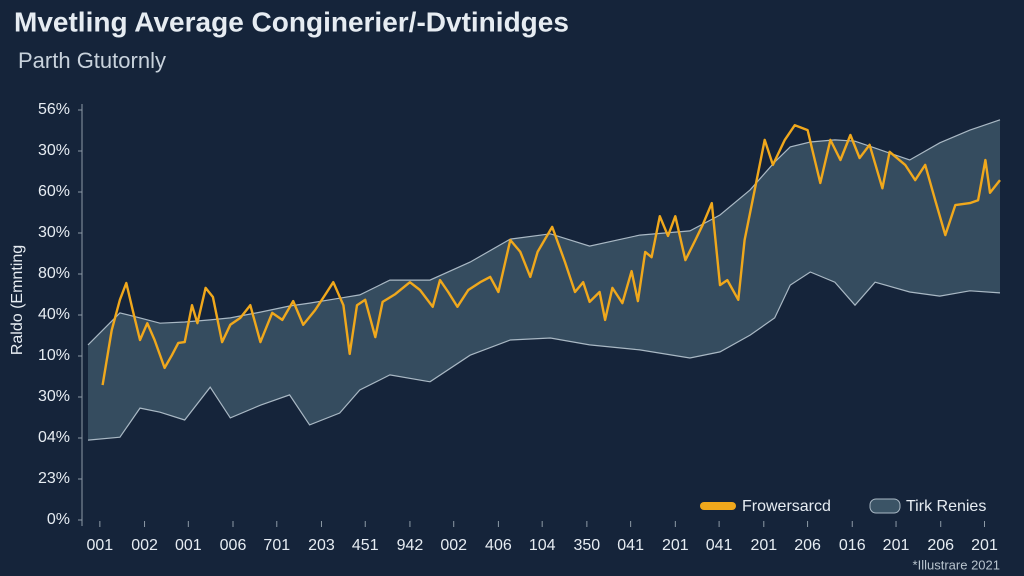  What do you see at coordinates (17, 300) in the screenshot?
I see `y-axis-label: Raldo (Emnting` at bounding box center [17, 300].